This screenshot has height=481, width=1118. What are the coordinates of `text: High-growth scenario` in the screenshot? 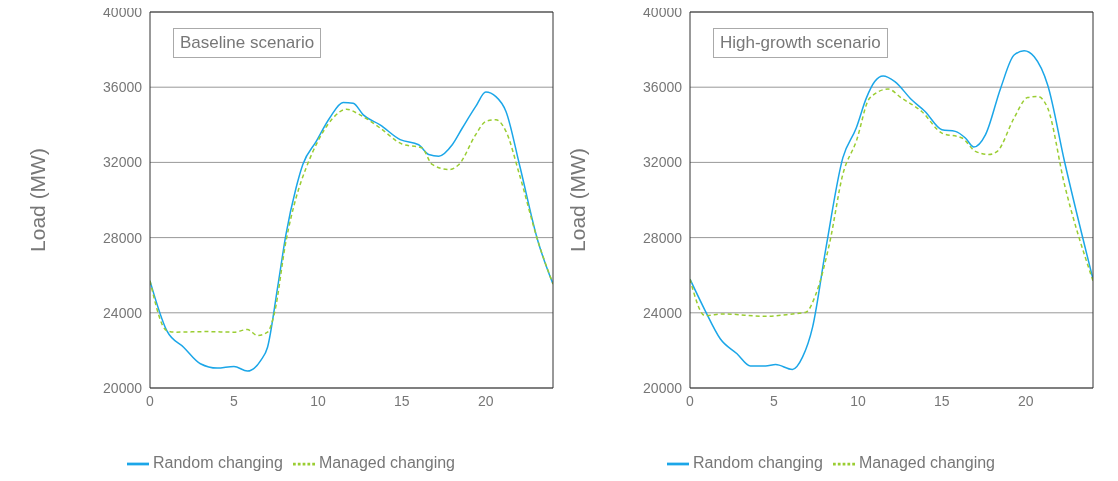 It's located at (800, 43).